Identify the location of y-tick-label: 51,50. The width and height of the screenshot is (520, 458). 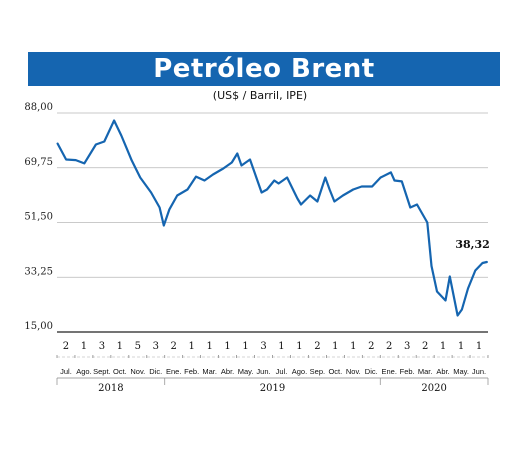
(38, 217).